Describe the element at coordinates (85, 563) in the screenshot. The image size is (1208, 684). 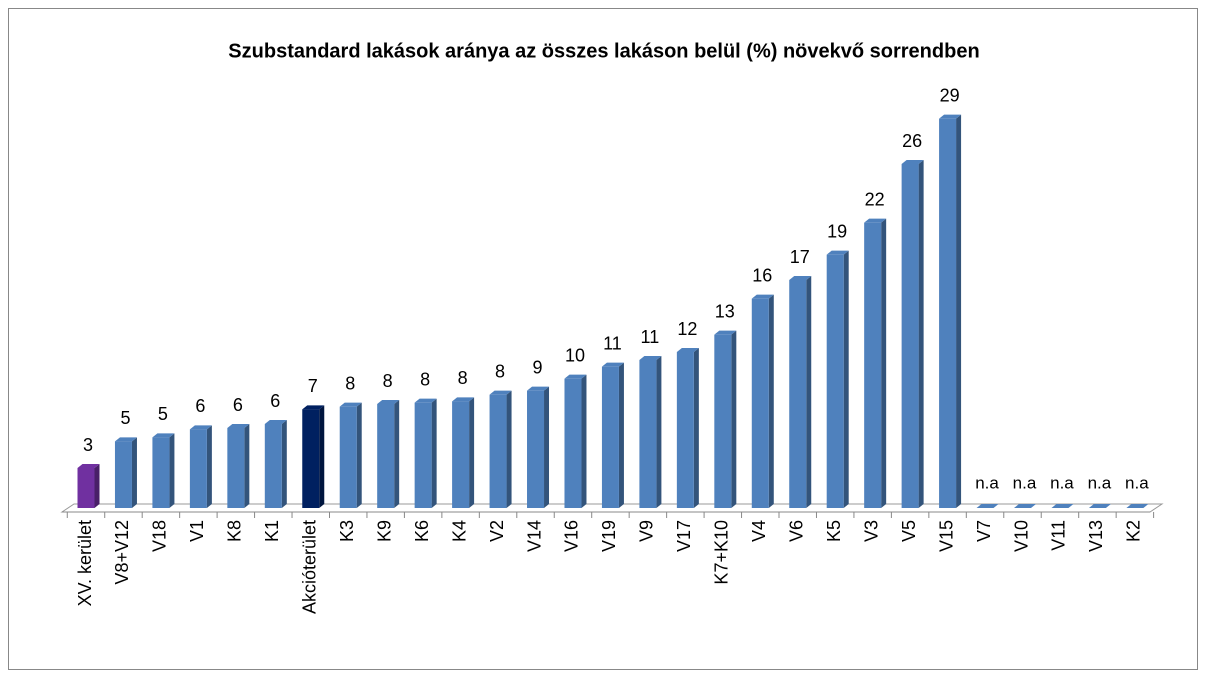
I see `x-tick-label: XV. kerület` at that location.